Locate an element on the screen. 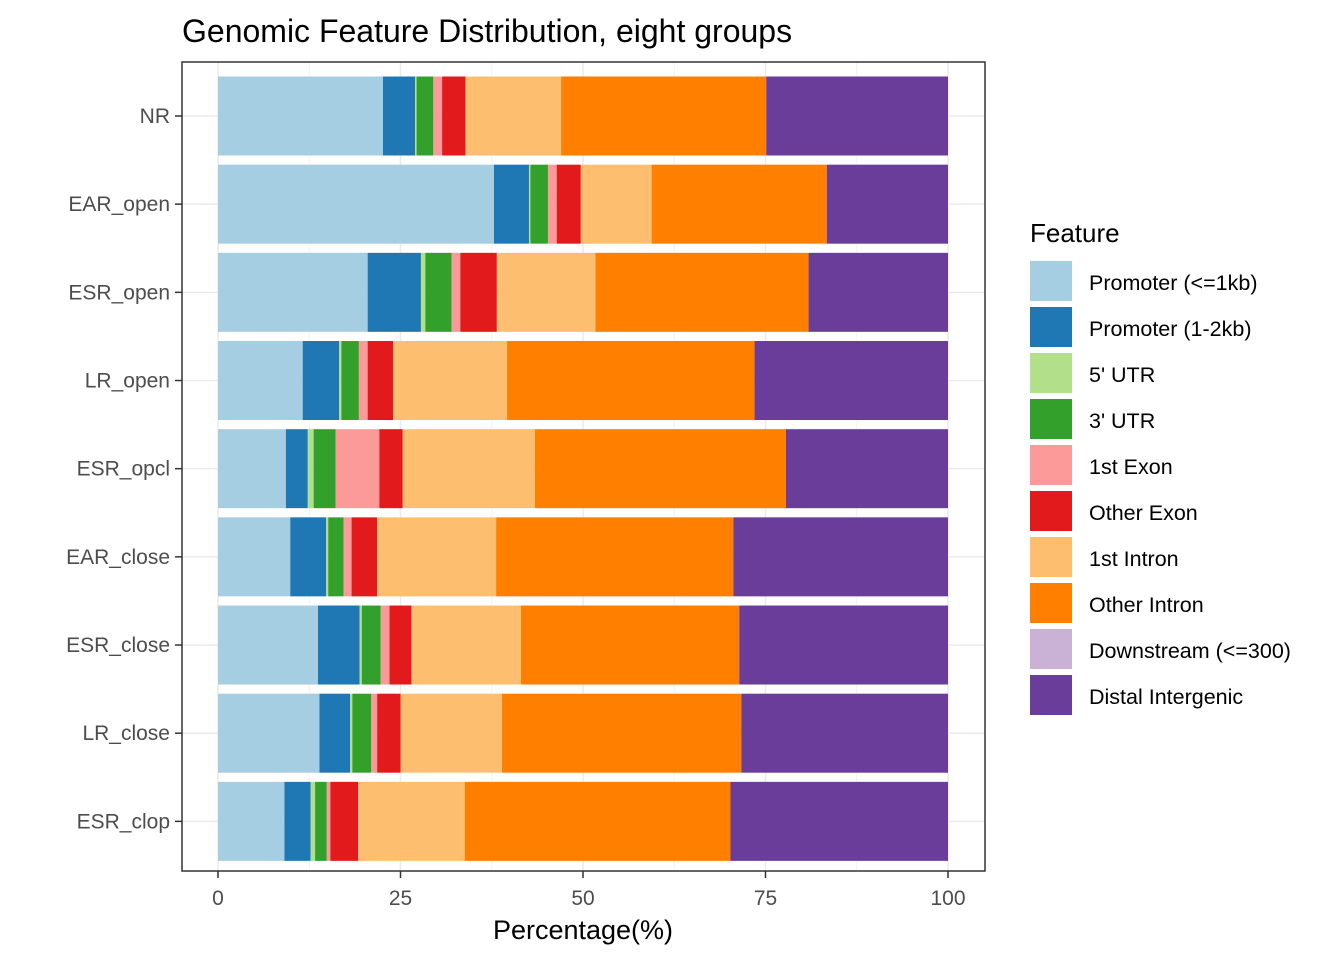  legend-label: Downstream (<=300) is located at coordinates (1190, 651).